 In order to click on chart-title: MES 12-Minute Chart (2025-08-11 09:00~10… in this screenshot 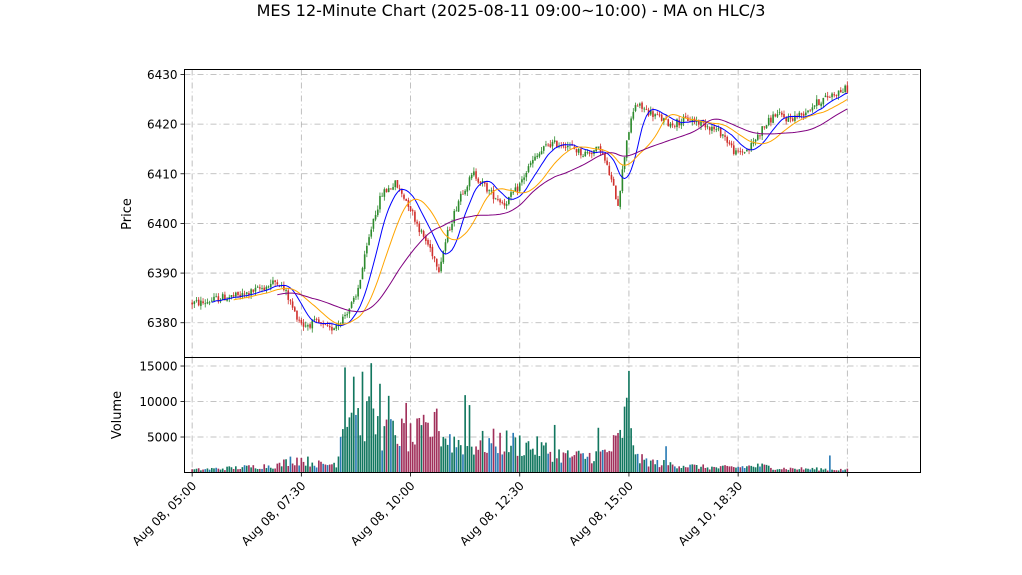, I will do `click(511, 10)`.